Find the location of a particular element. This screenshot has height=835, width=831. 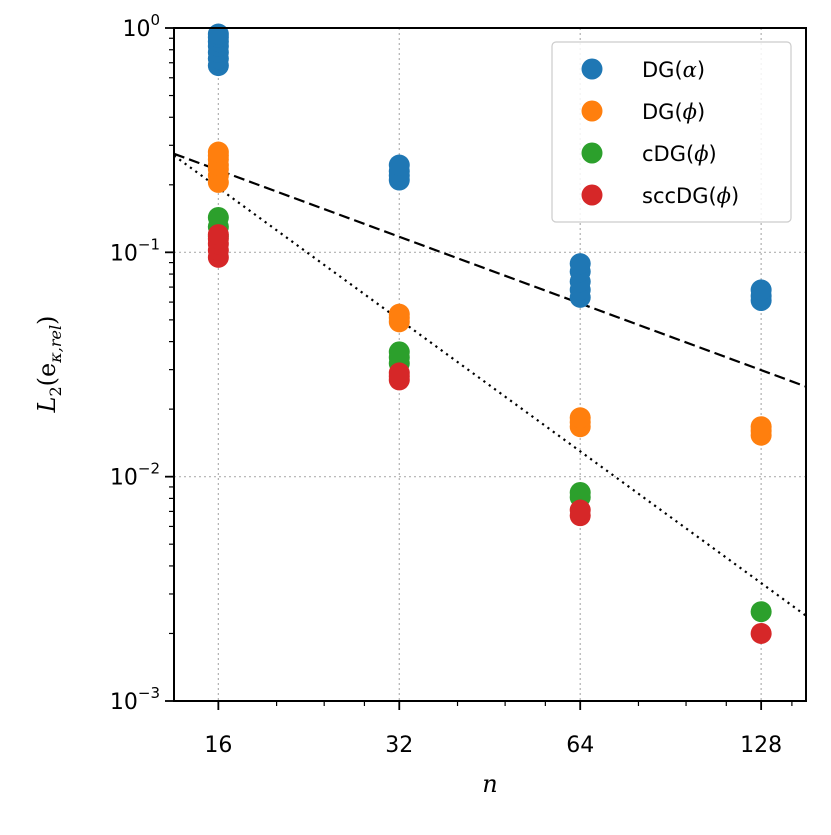

x-axis-label: n is located at coordinates (489, 784).